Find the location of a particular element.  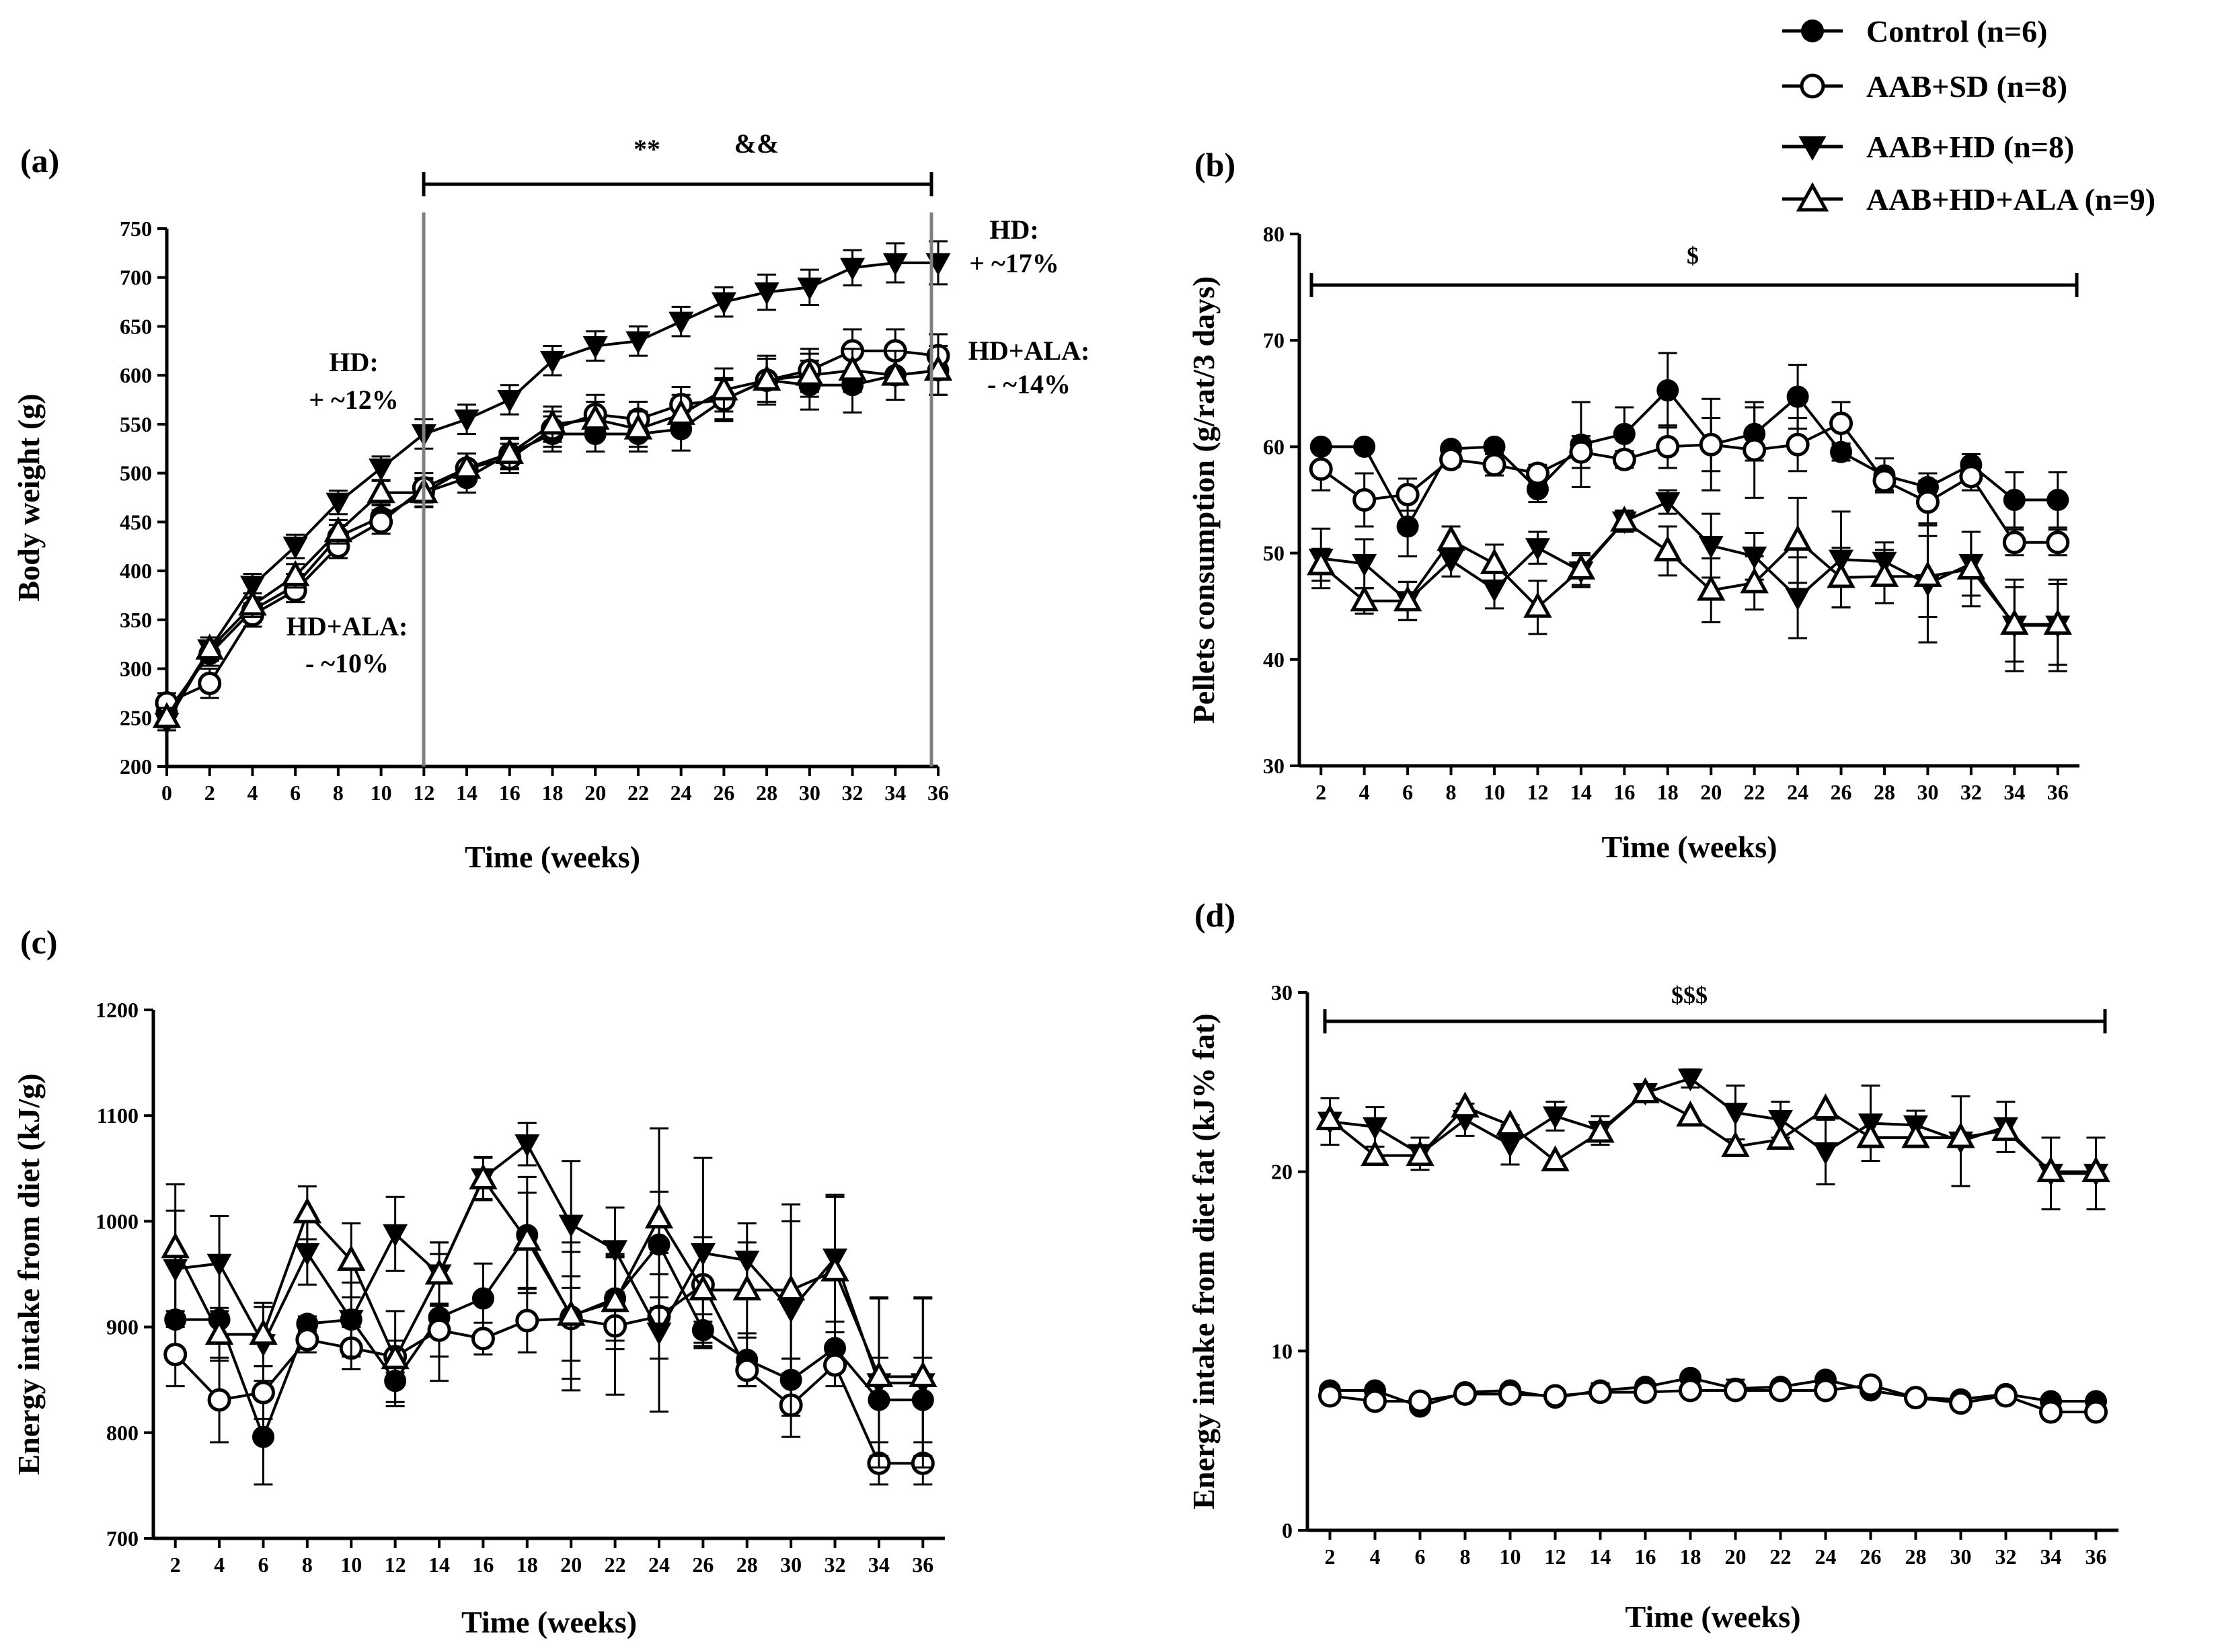

panel-d-y-tick-label: 0 is located at coordinates (1287, 1530).